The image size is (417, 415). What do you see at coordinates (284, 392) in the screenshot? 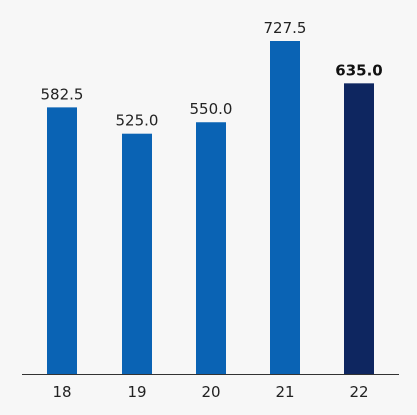
I see `x-tick-label-21: 21` at bounding box center [284, 392].